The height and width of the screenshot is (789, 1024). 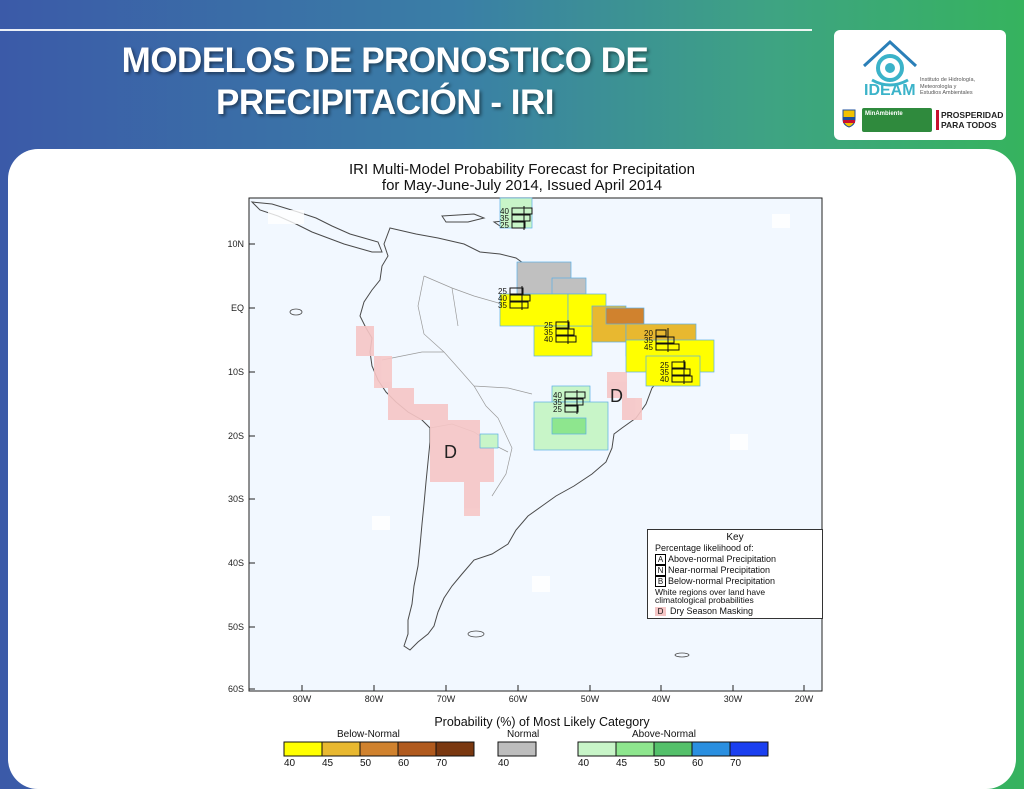 I want to click on prosperidad-logo: PROSPERIDAD PARA TODOS, so click(x=970, y=120).